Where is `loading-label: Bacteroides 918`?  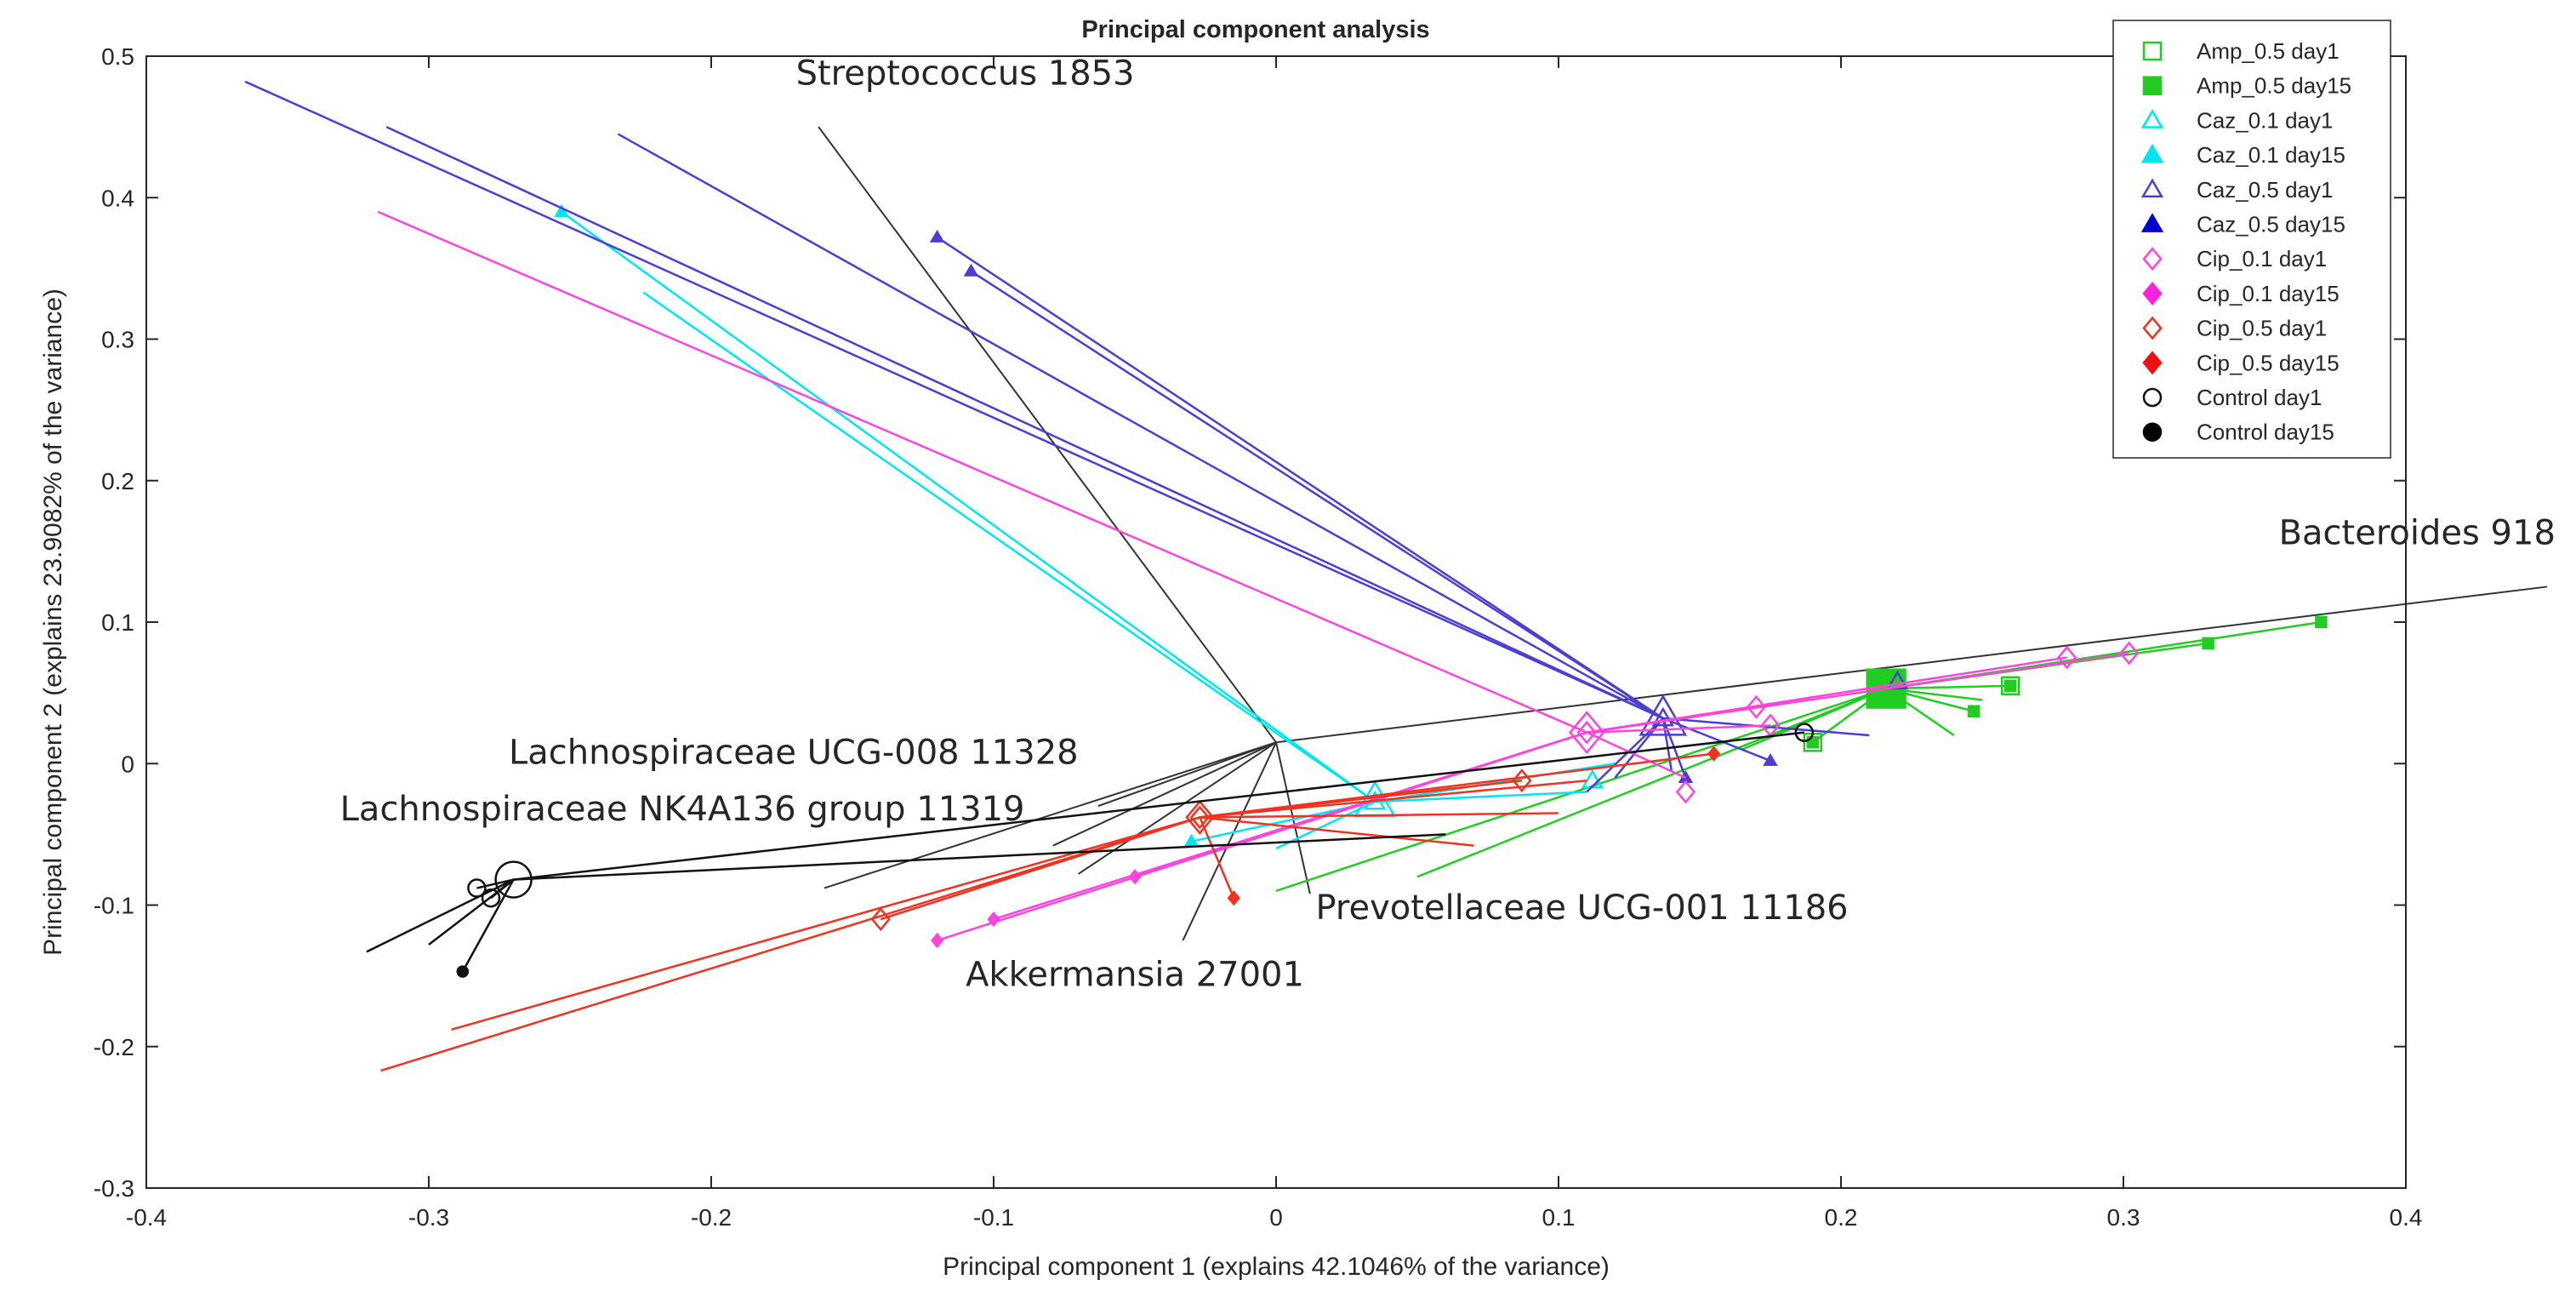 loading-label: Bacteroides 918 is located at coordinates (2418, 533).